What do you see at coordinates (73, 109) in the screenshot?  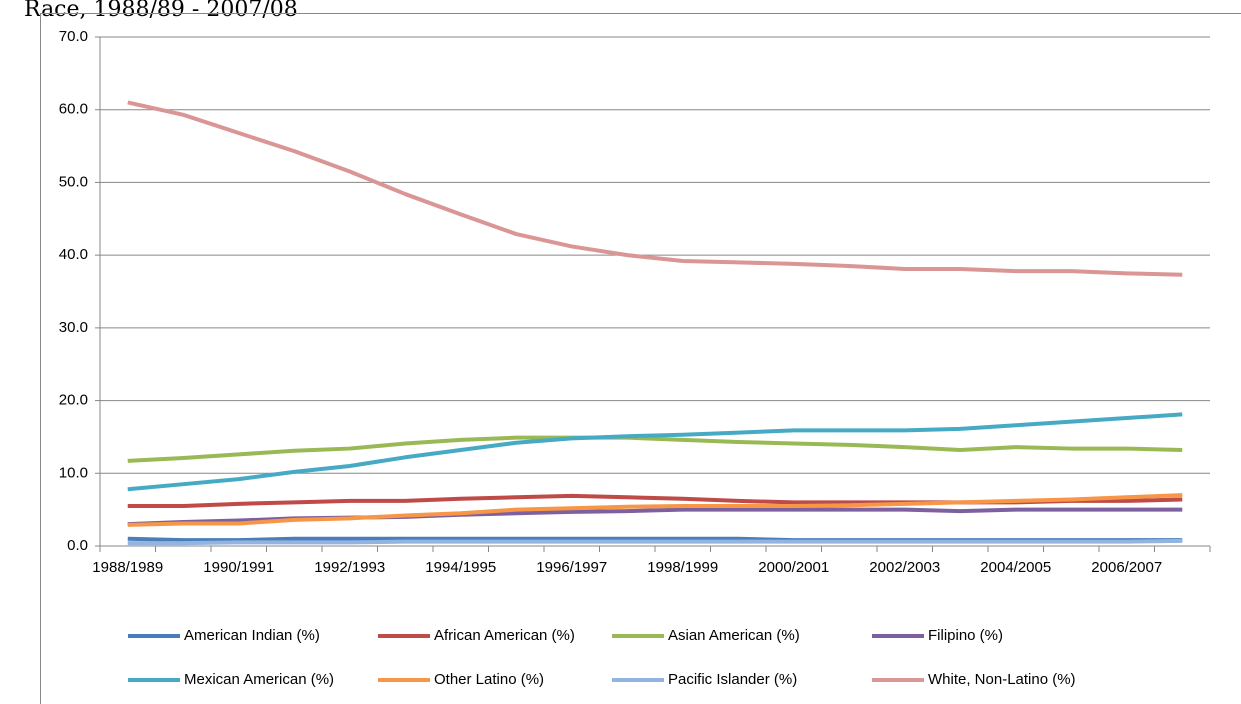 I see `y-tick-label: 60.0` at bounding box center [73, 109].